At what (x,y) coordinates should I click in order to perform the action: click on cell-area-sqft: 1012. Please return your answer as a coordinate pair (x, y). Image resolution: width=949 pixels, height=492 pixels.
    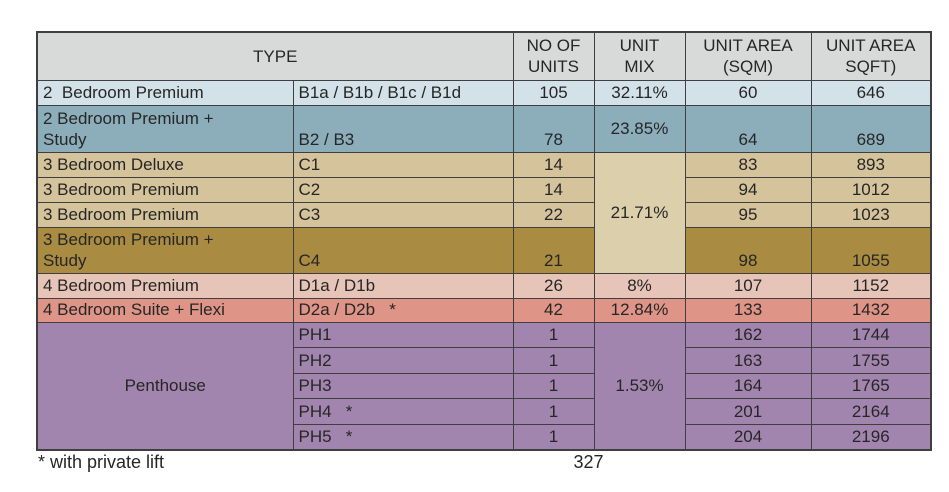
    Looking at the image, I should click on (871, 189).